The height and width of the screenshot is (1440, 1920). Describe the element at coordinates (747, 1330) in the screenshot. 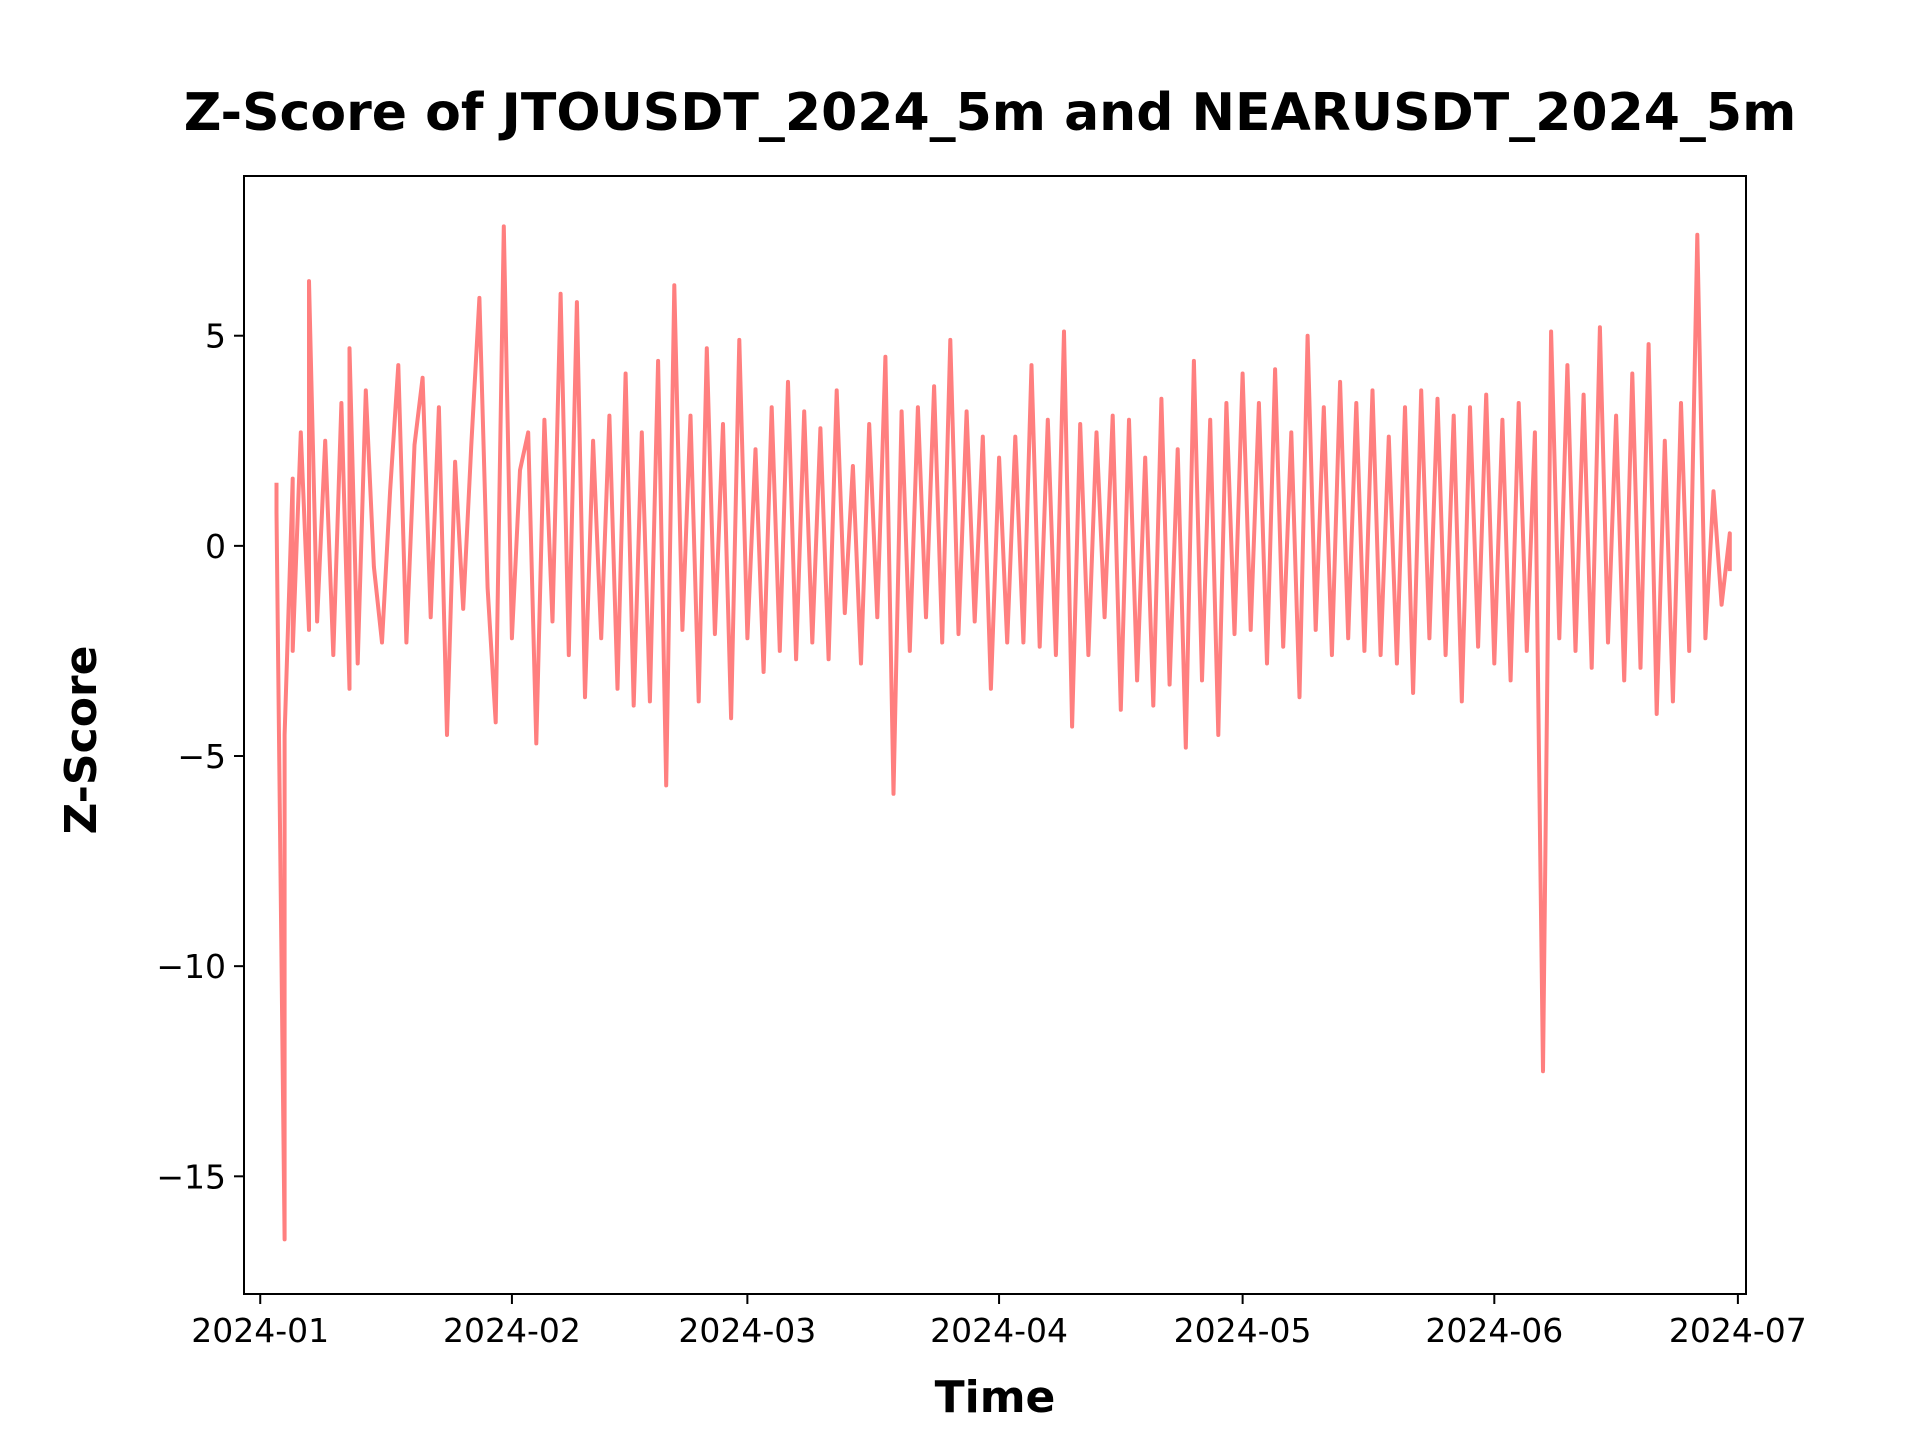

I see `x-tick-label: 2024-03` at that location.